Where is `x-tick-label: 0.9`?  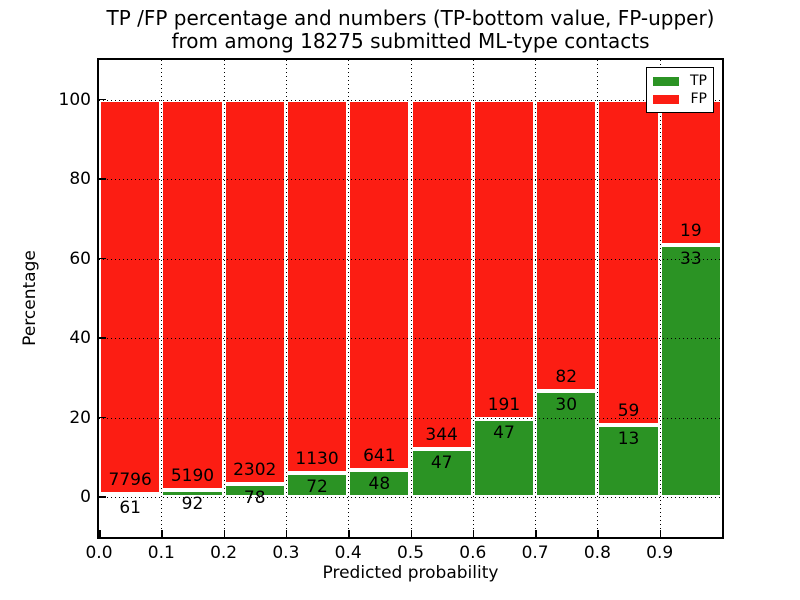 x-tick-label: 0.9 is located at coordinates (660, 553).